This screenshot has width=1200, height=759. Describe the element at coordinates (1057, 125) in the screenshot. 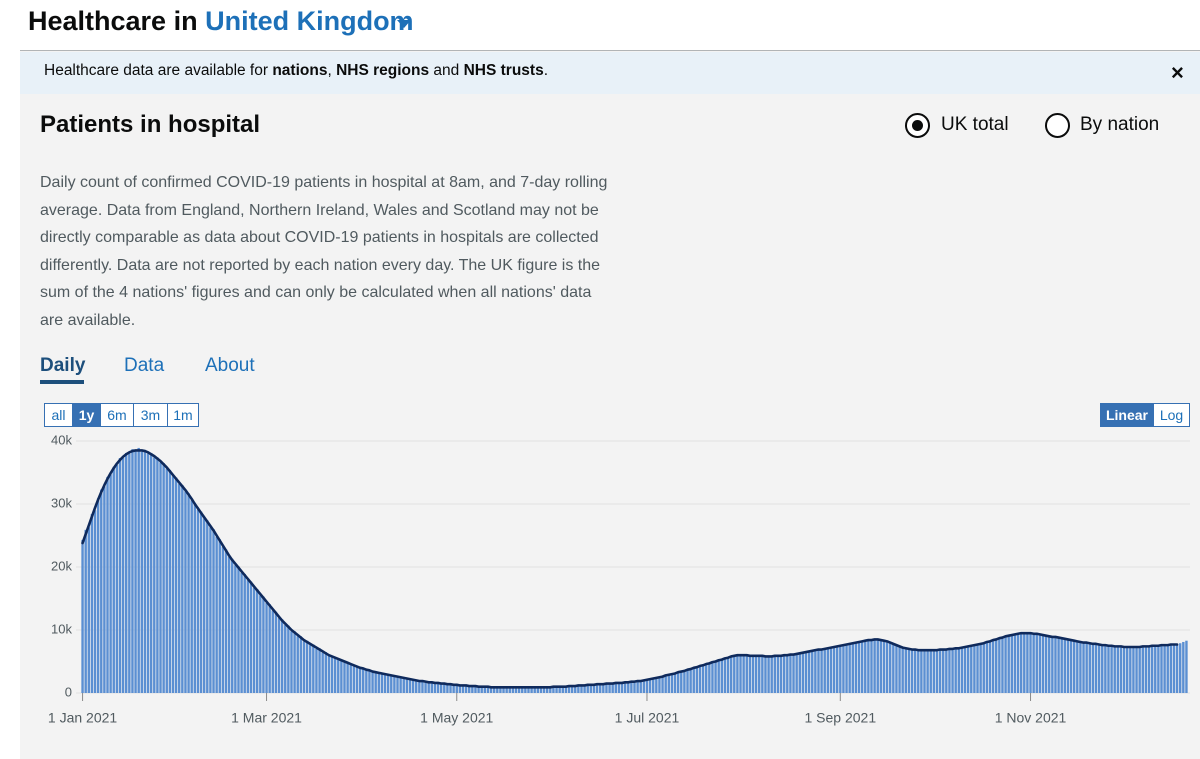

I see `radio` at that location.